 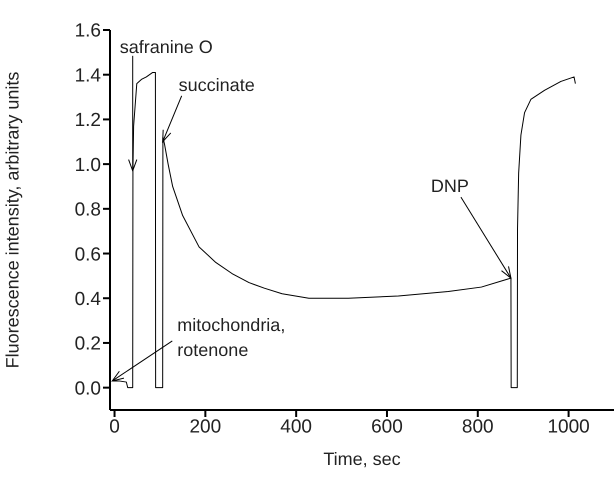 What do you see at coordinates (296, 427) in the screenshot?
I see `x-tick-label: 400` at bounding box center [296, 427].